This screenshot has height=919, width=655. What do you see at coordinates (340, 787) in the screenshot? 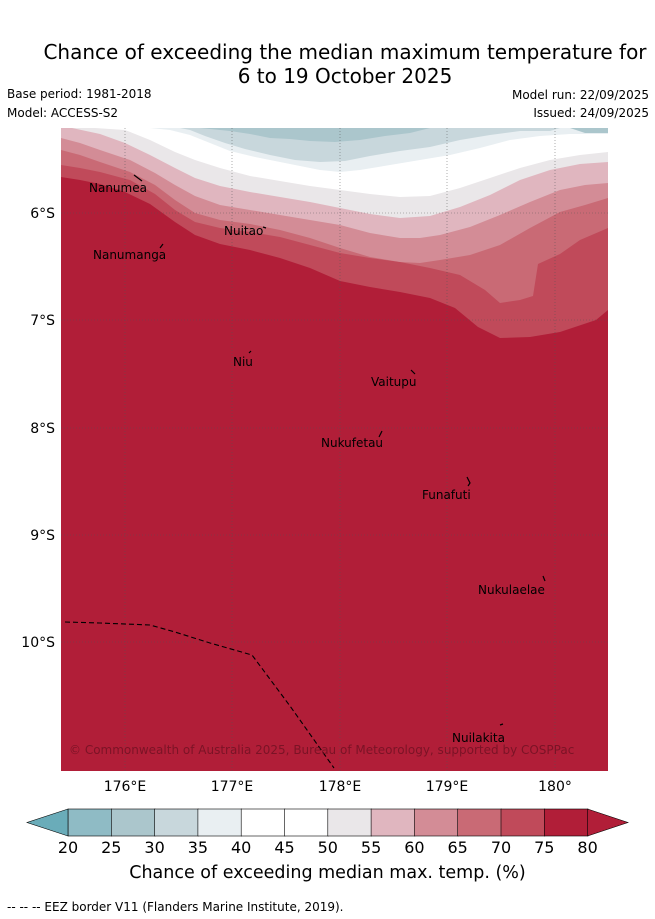
I see `lon-tick-label: 178°E` at bounding box center [340, 787].